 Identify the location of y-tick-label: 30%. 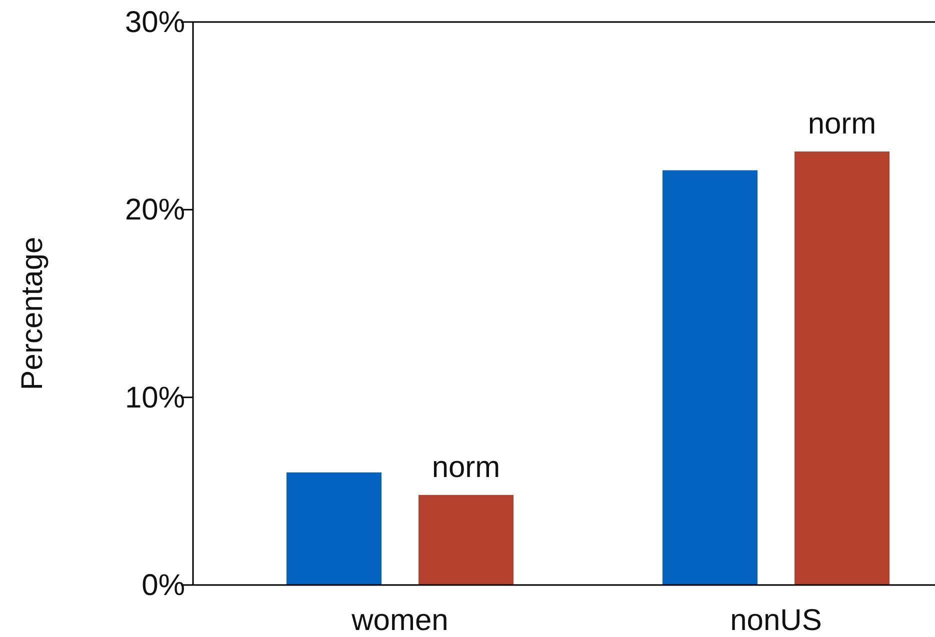
(154, 22).